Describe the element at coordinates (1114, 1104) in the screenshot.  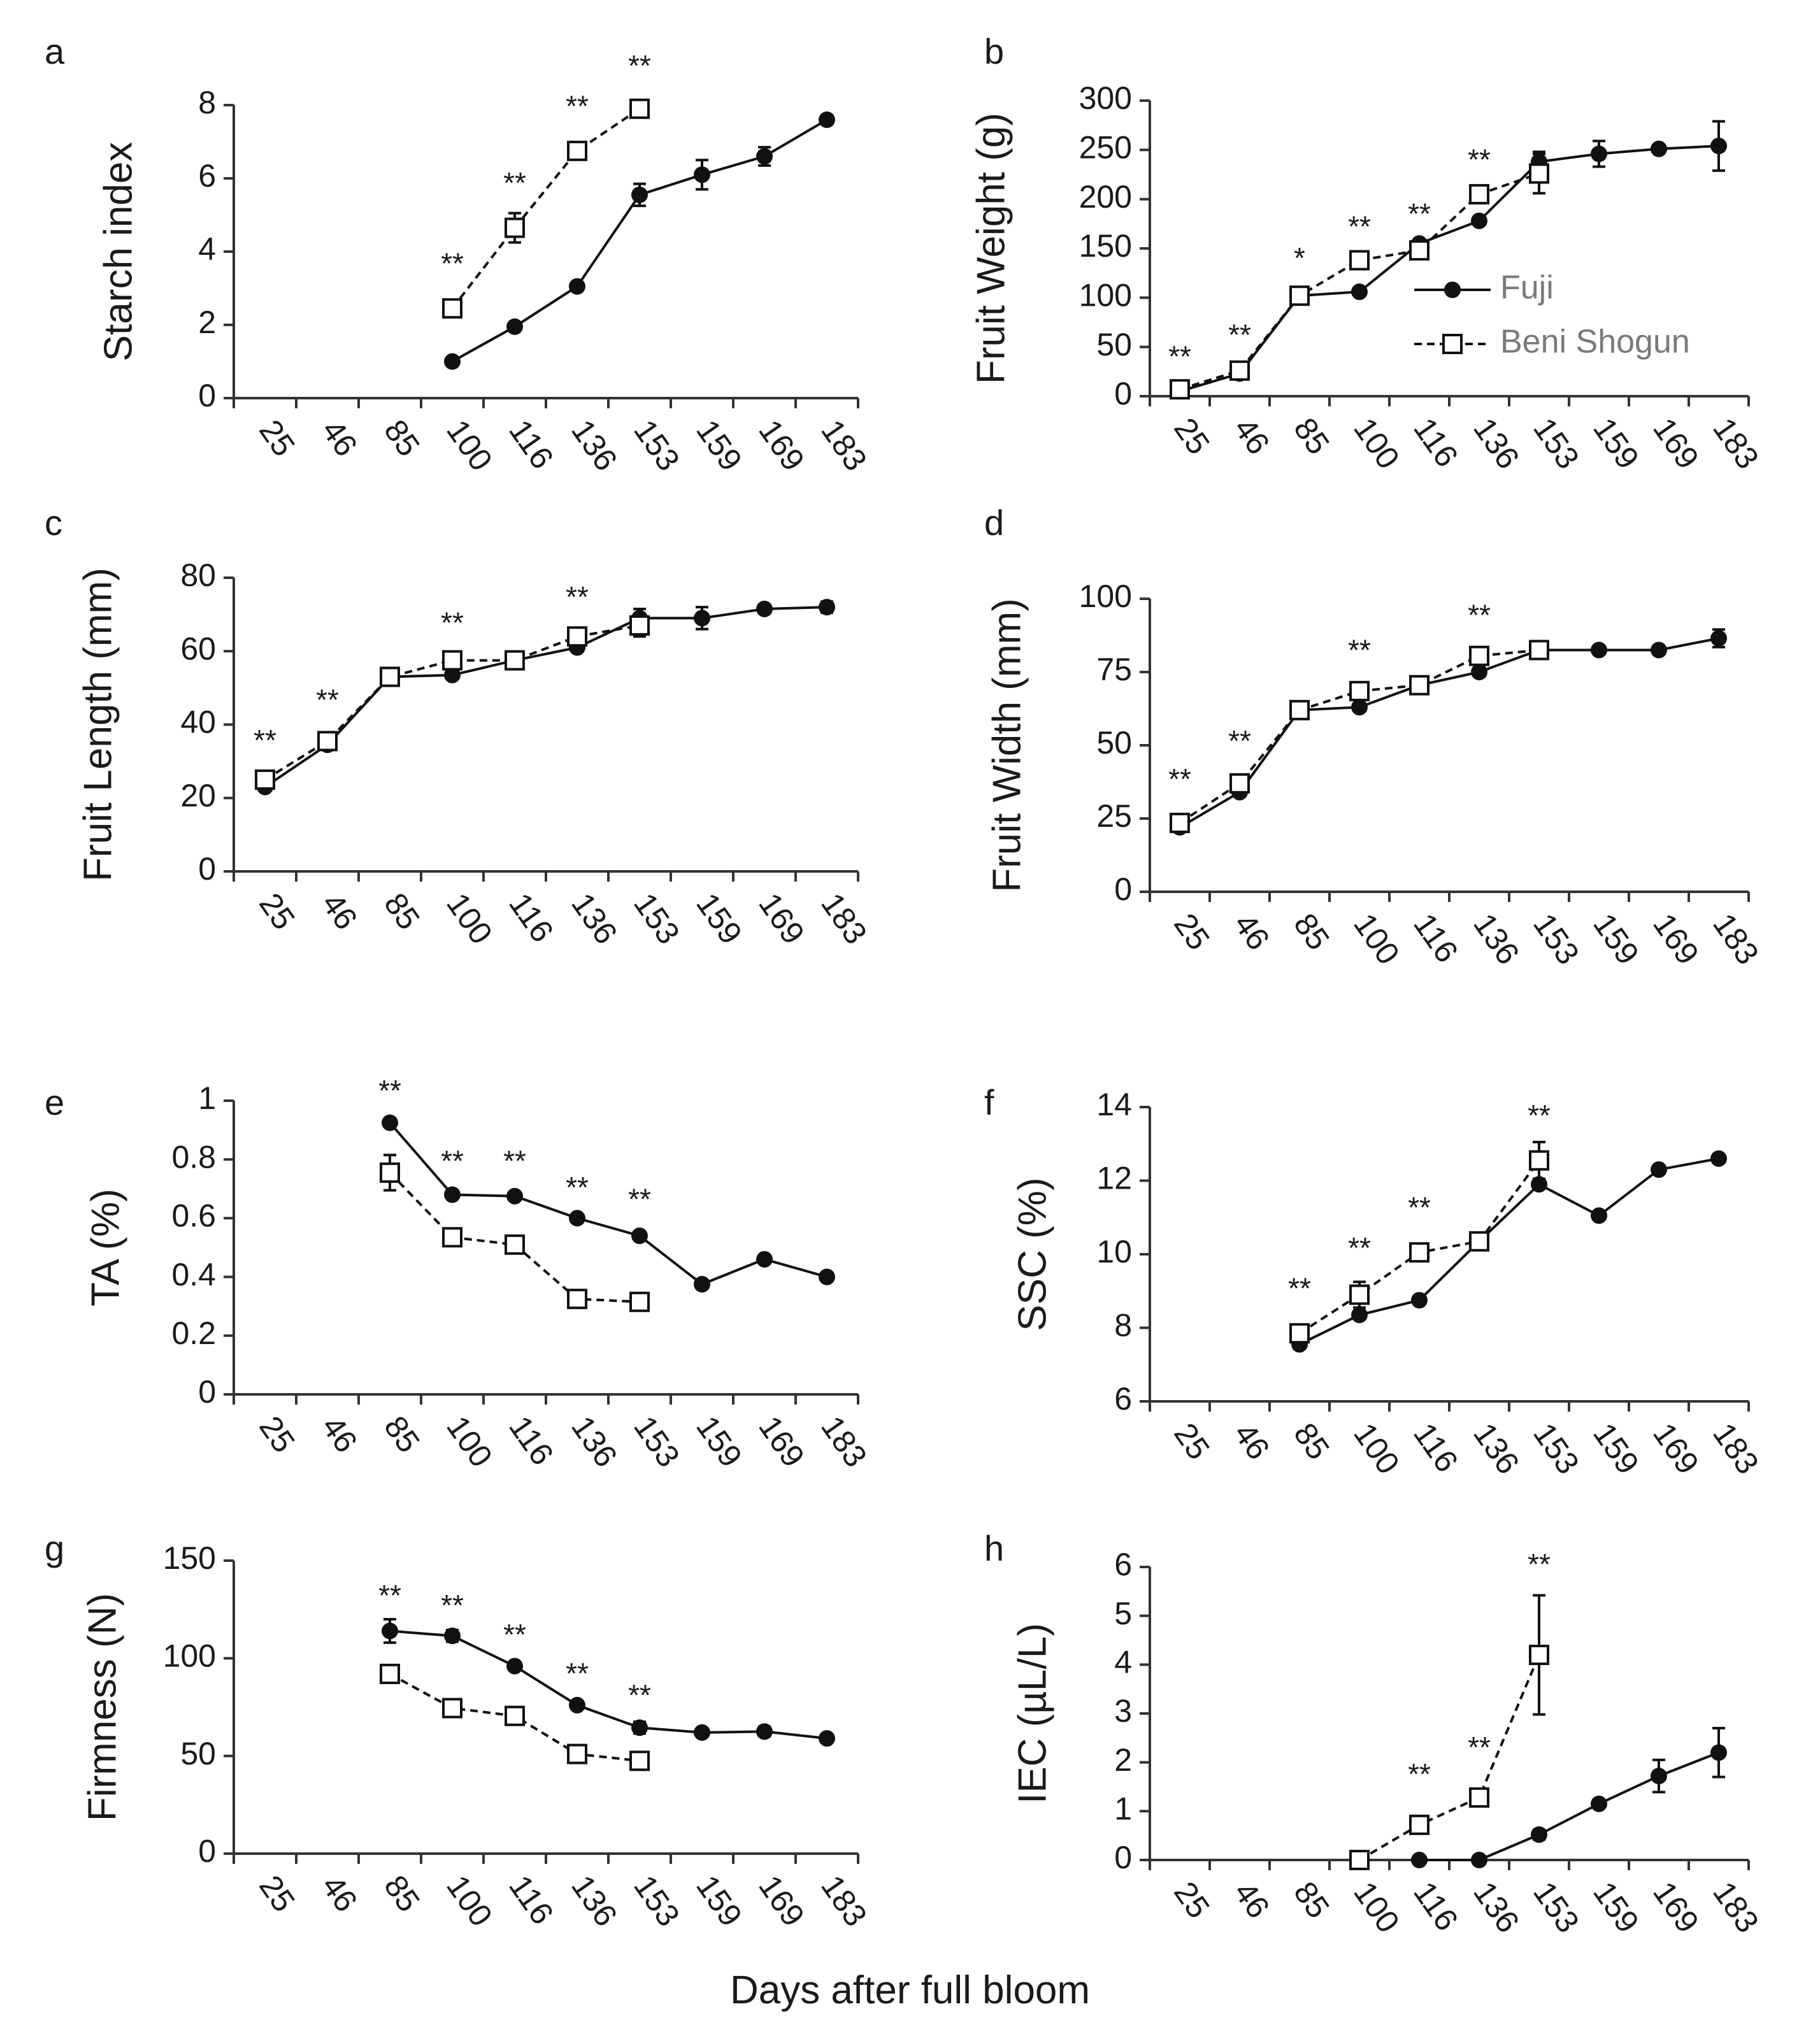
I see `y-tick-label: 14` at that location.